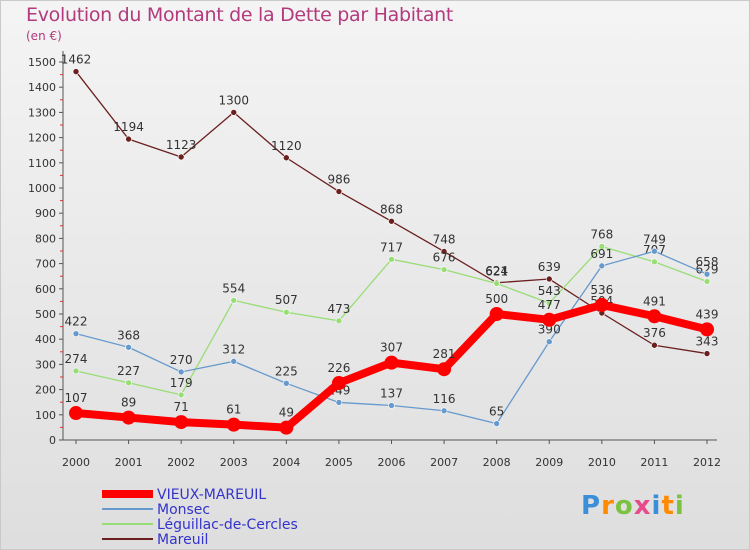  I want to click on y-tick-label: 300, so click(45, 364).